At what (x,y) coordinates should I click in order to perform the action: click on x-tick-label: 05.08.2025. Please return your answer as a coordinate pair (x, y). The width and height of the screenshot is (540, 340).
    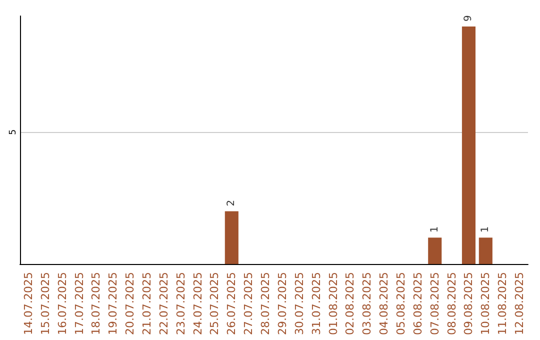
    Looking at the image, I should click on (401, 304).